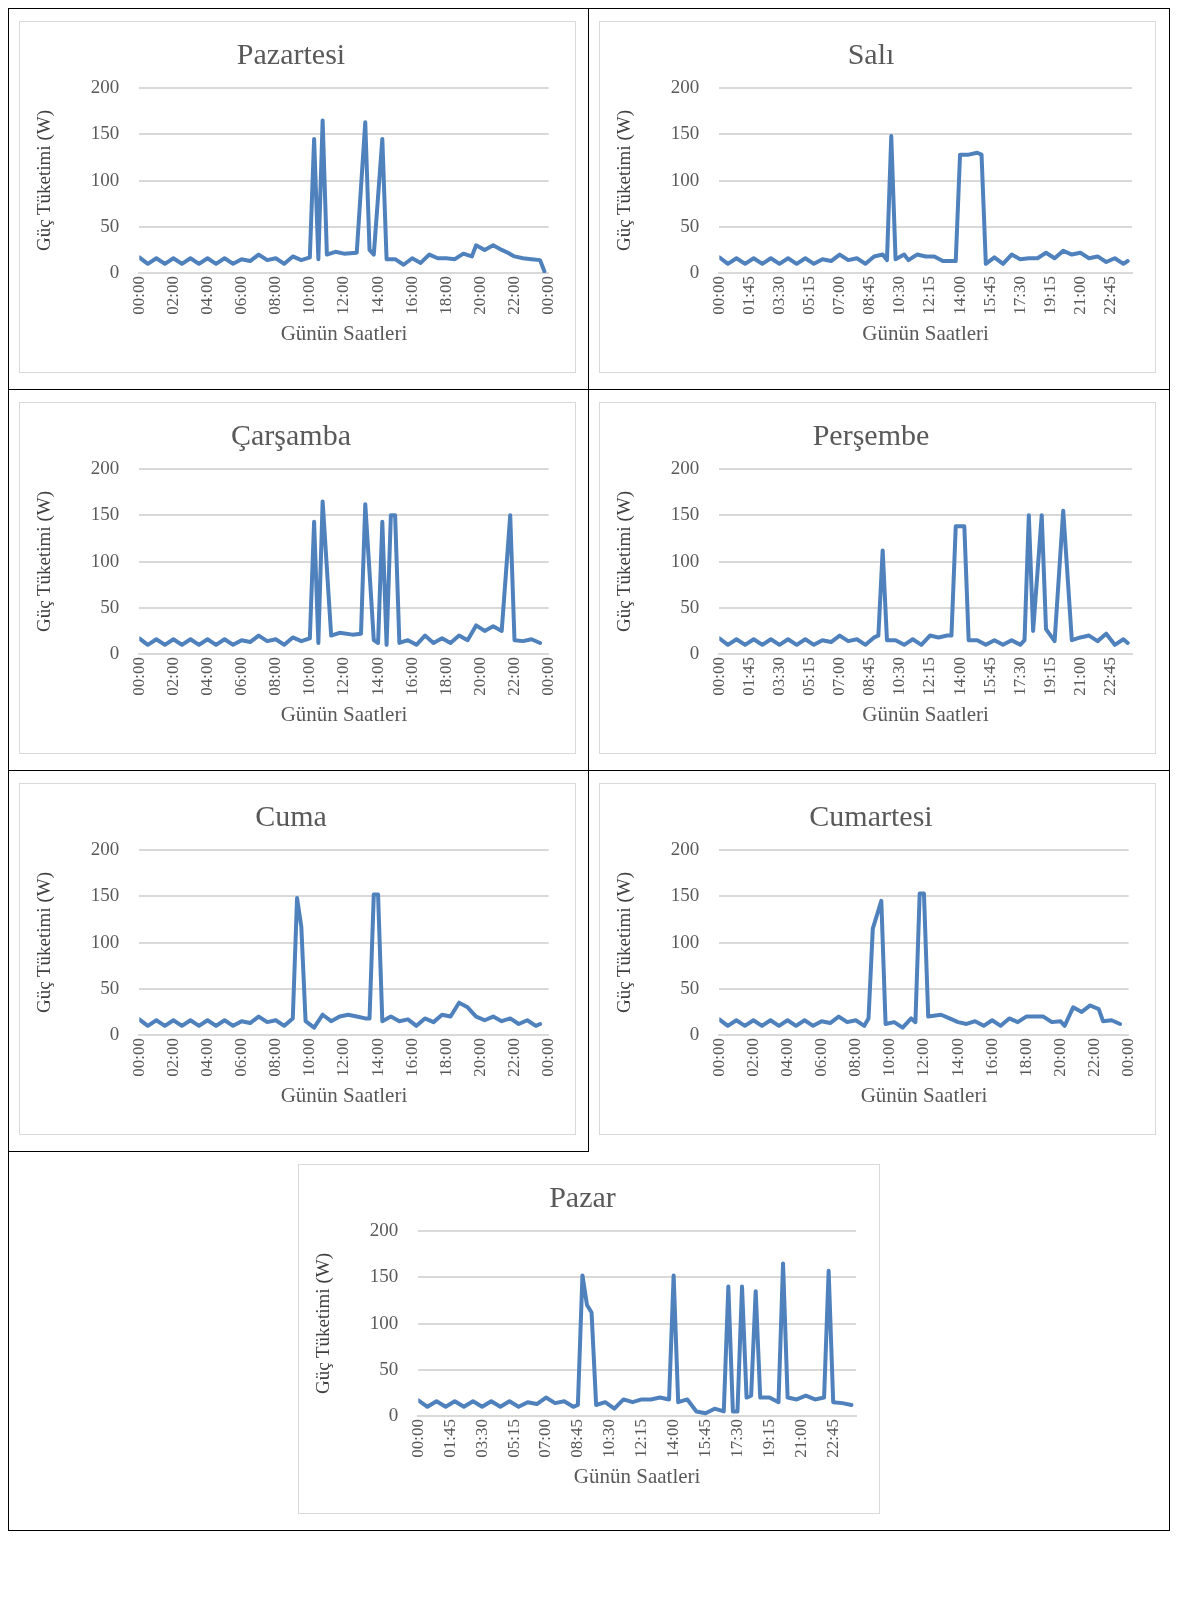 This screenshot has width=1187, height=1615. What do you see at coordinates (291, 53) in the screenshot?
I see `chart-title: Pazartesi` at bounding box center [291, 53].